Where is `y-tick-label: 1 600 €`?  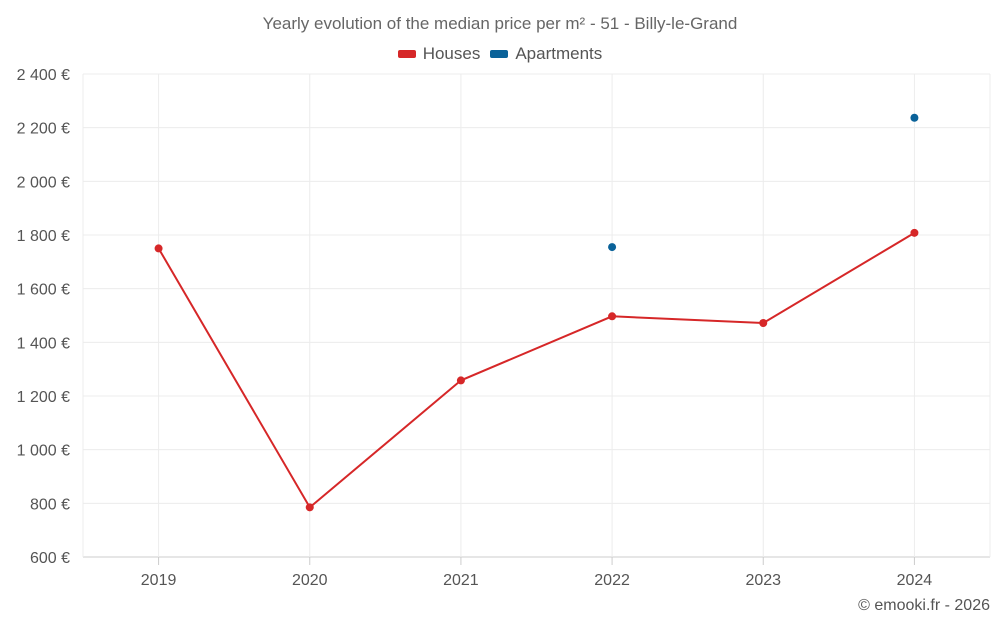 y-tick-label: 1 600 € is located at coordinates (43, 290).